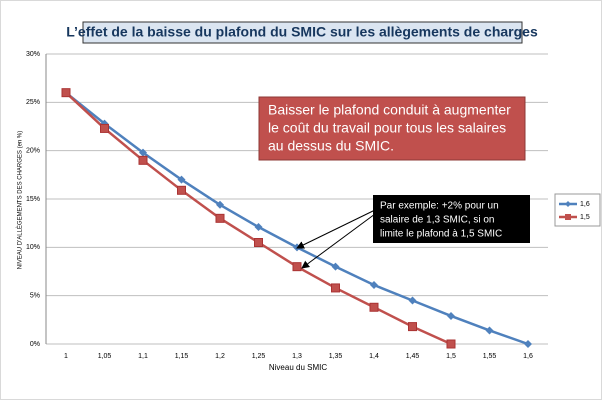  I want to click on x-tick-label: 1,55, so click(490, 356).